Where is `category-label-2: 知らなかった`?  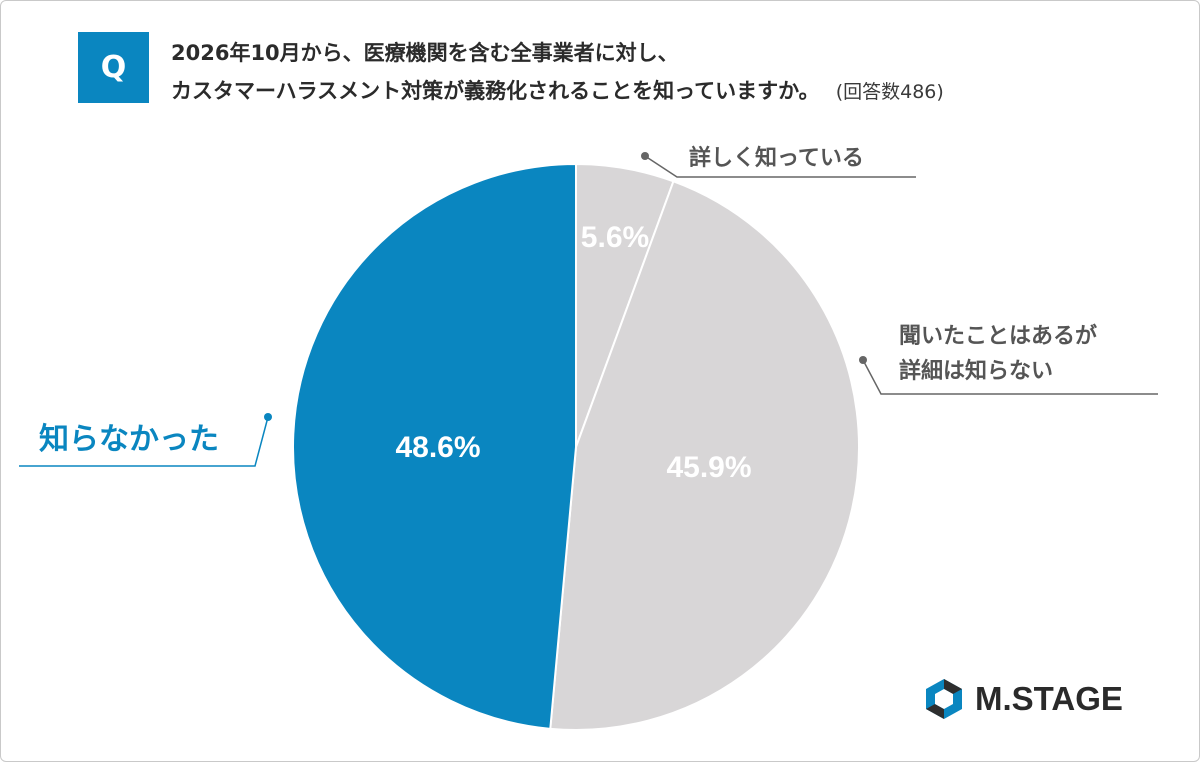
category-label-2: 知らなかった is located at coordinates (129, 439).